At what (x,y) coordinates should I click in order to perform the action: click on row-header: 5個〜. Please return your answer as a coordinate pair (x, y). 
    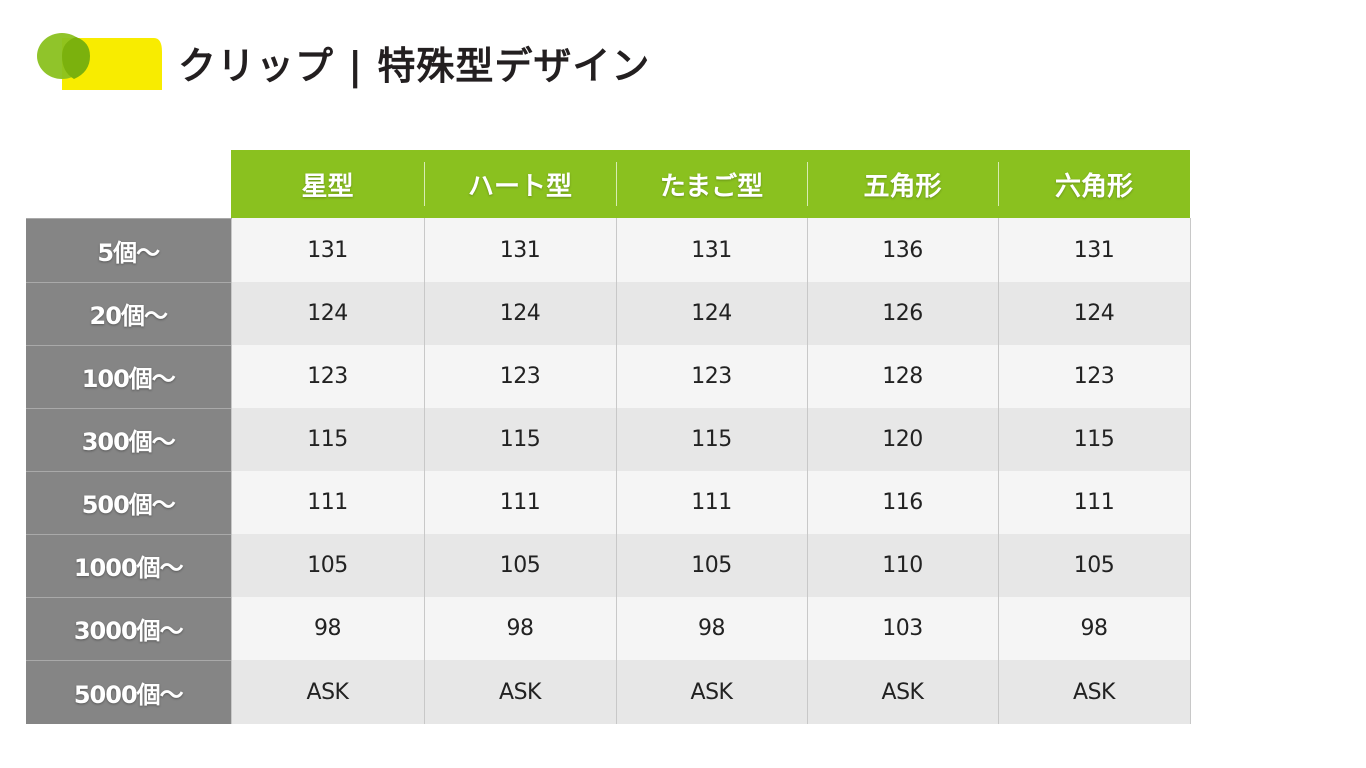
    Looking at the image, I should click on (128, 249).